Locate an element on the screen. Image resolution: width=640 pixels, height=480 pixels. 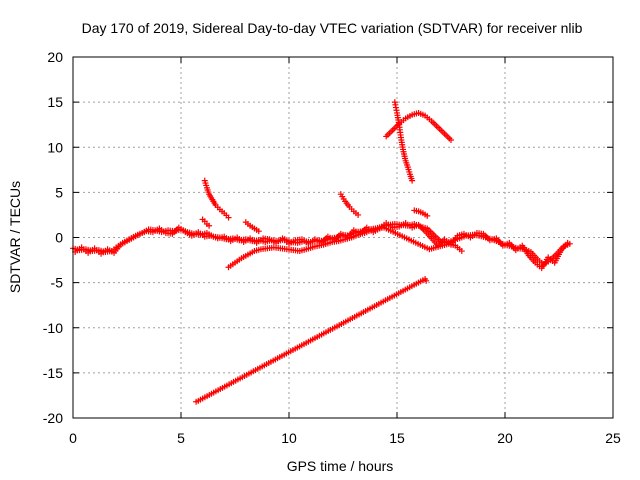
y-axis-label: SDTVAR / TECUs is located at coordinates (15, 237).